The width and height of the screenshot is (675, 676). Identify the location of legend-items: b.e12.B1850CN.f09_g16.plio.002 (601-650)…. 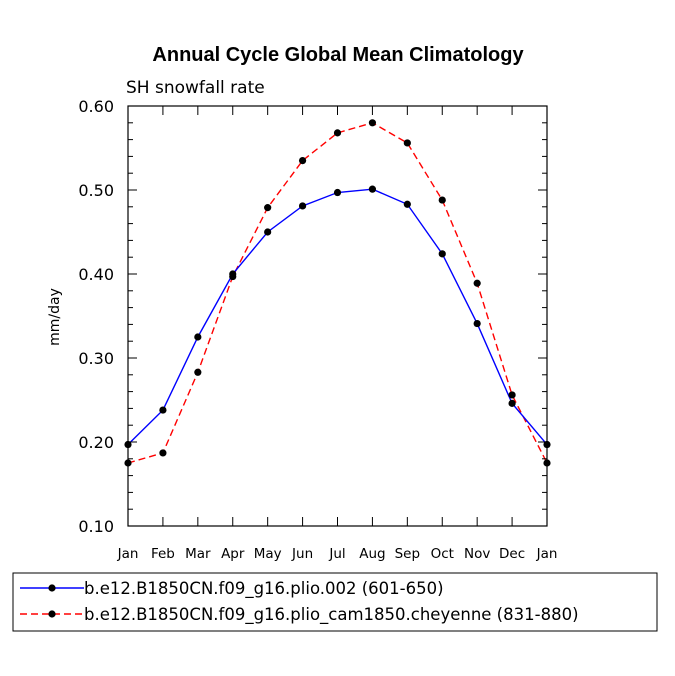
(299, 602).